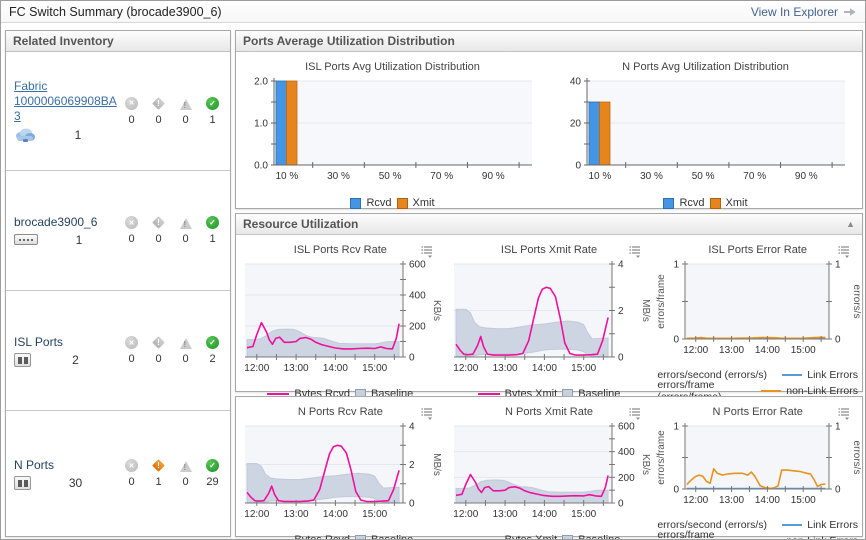  Describe the element at coordinates (118, 473) in the screenshot. I see `sidebar-item-n-ports: N Ports 30 0 1 0 29` at that location.